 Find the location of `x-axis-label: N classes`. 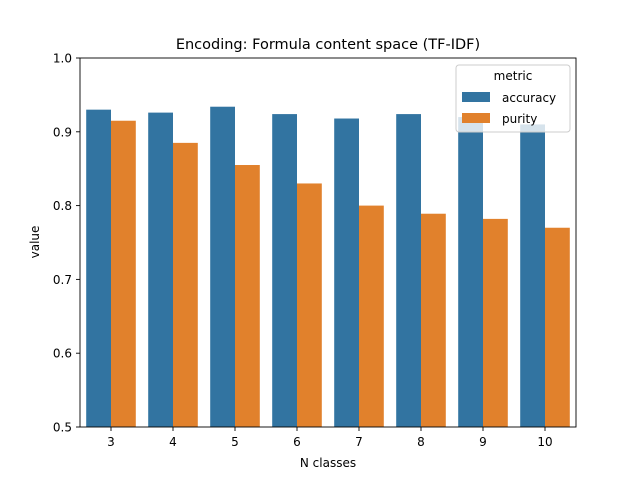

x-axis-label: N classes is located at coordinates (328, 463).